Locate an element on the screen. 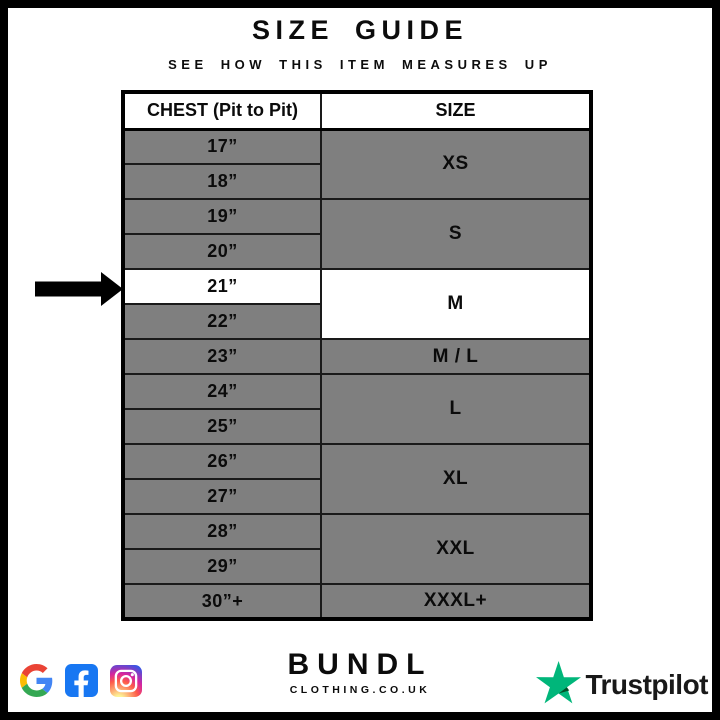 This screenshot has height=720, width=720. social-icons is located at coordinates (81, 680).